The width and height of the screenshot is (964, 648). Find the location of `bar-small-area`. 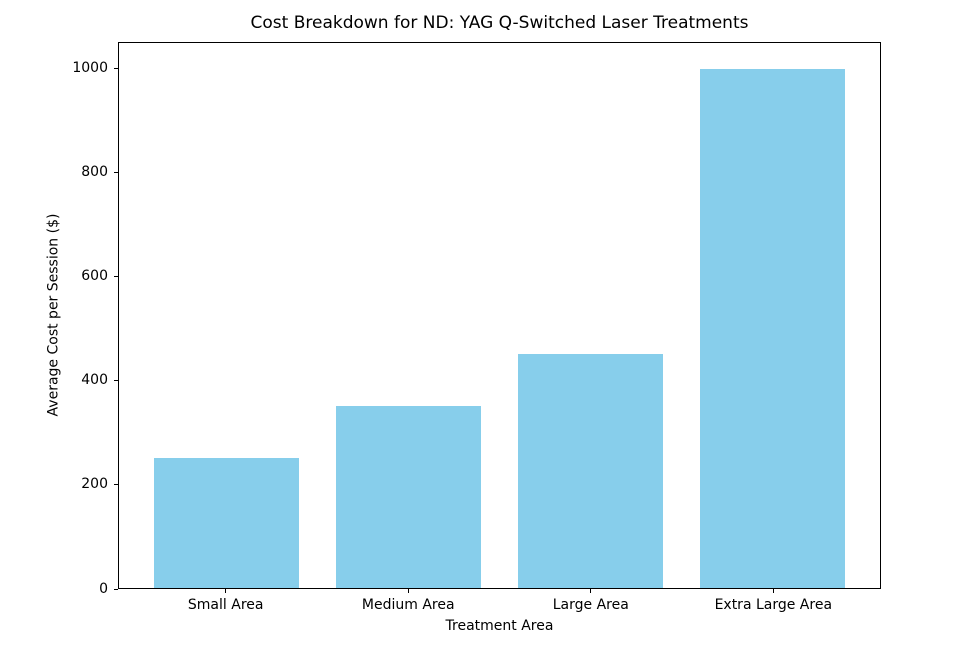

bar-small-area is located at coordinates (226, 523).